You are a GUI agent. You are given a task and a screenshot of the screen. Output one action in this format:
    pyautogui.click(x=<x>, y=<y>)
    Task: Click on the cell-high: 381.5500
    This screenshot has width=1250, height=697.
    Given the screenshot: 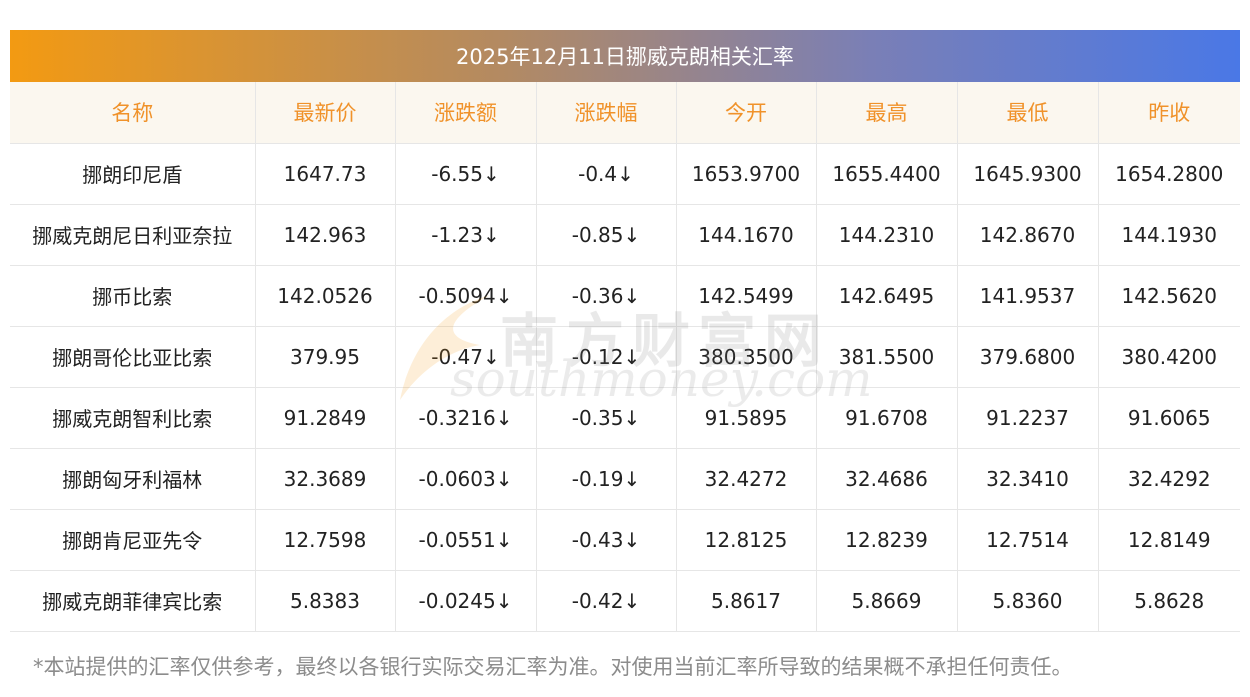 What is the action you would take?
    pyautogui.click(x=887, y=357)
    